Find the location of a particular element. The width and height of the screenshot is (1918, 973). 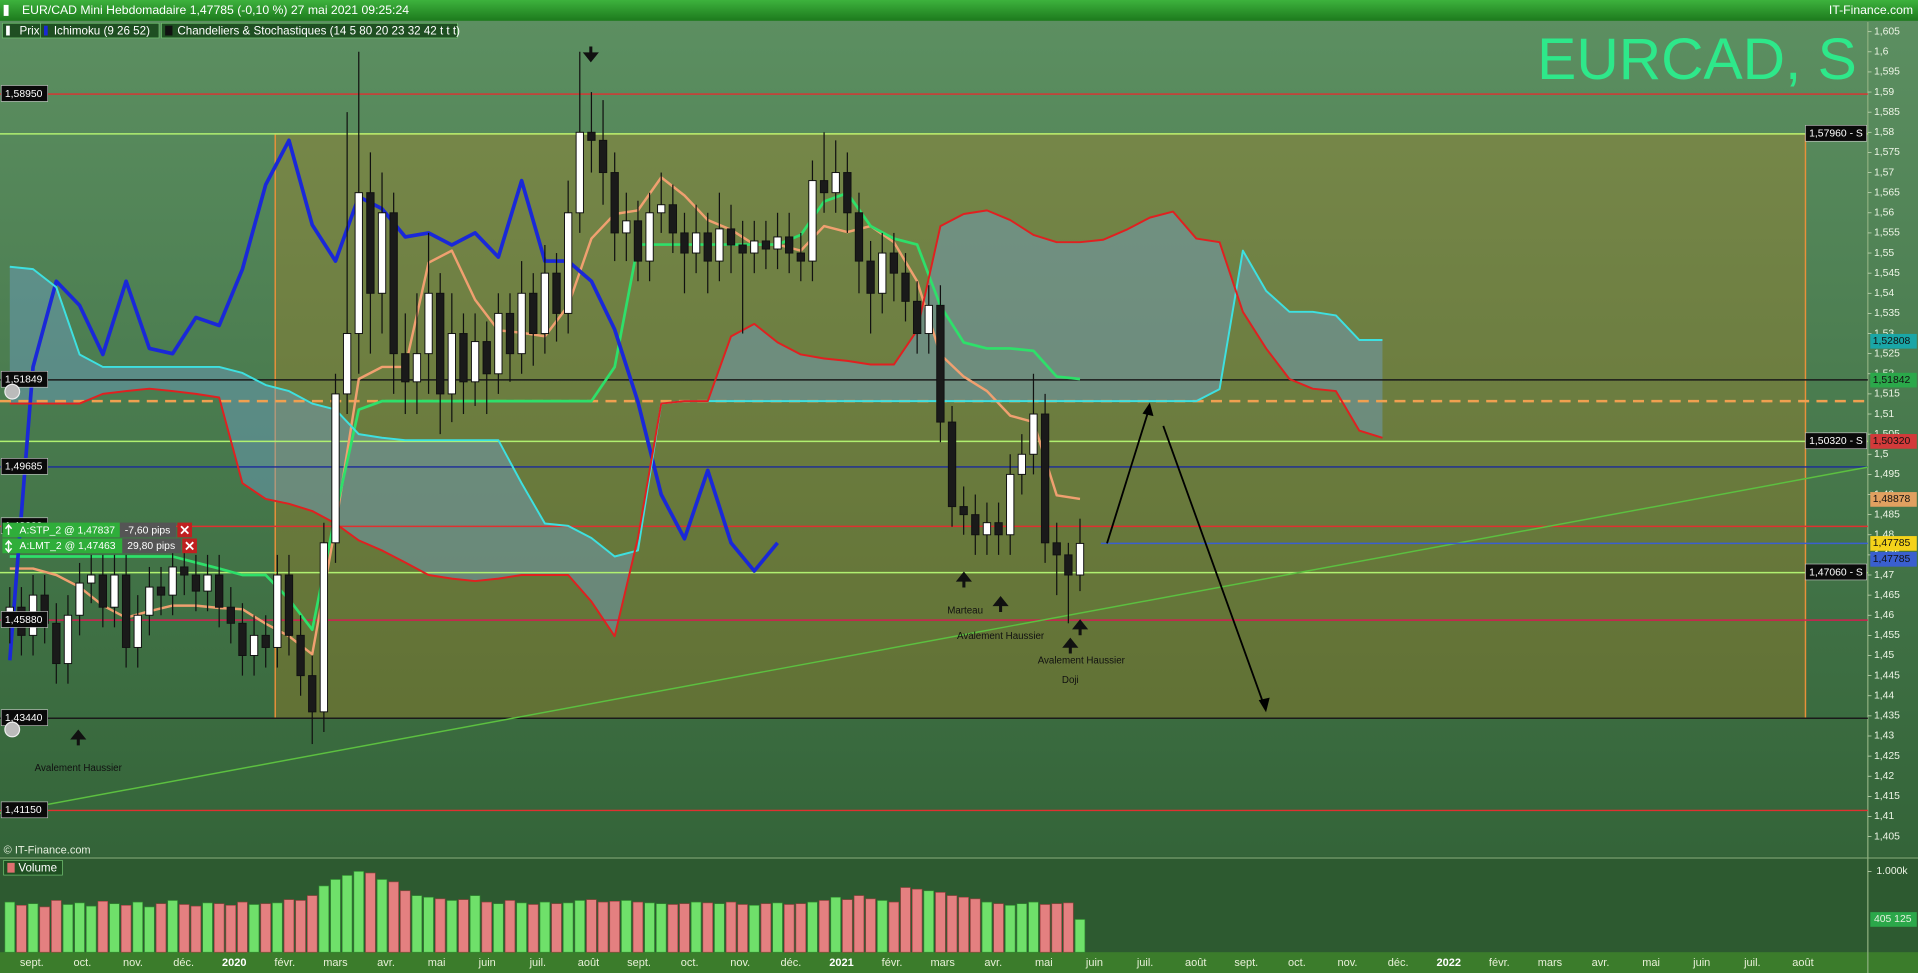

legend-item: Prix is located at coordinates (30, 30).